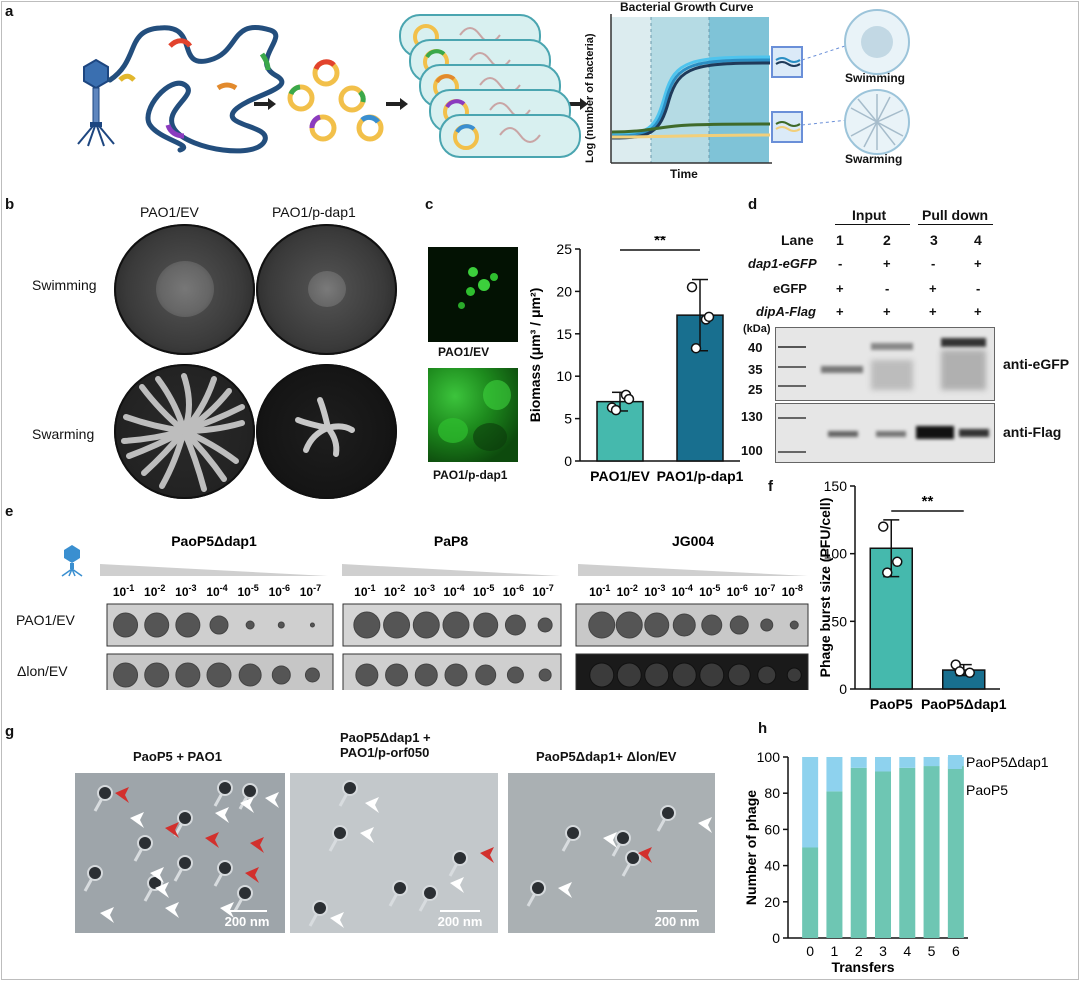  Describe the element at coordinates (772, 866) in the screenshot. I see `y-tick-label: 40` at that location.